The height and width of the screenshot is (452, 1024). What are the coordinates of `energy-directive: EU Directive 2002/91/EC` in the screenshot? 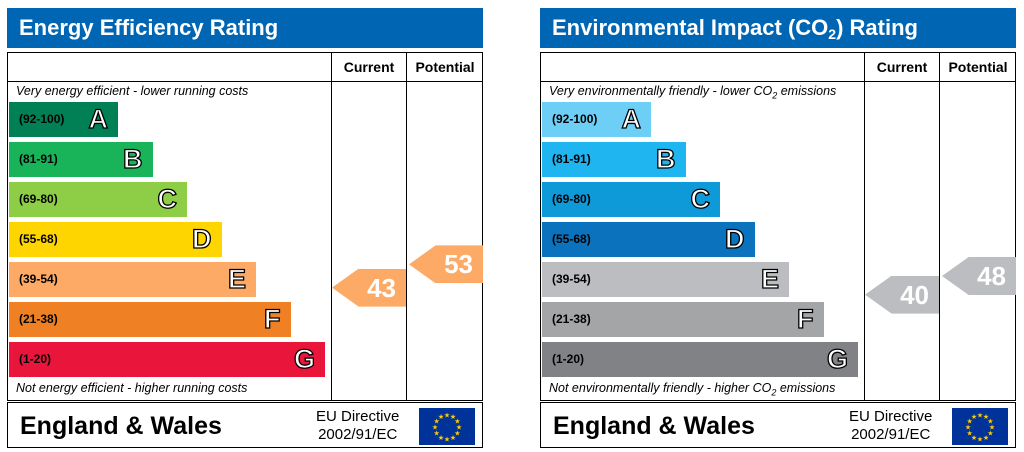 It's located at (357, 426).